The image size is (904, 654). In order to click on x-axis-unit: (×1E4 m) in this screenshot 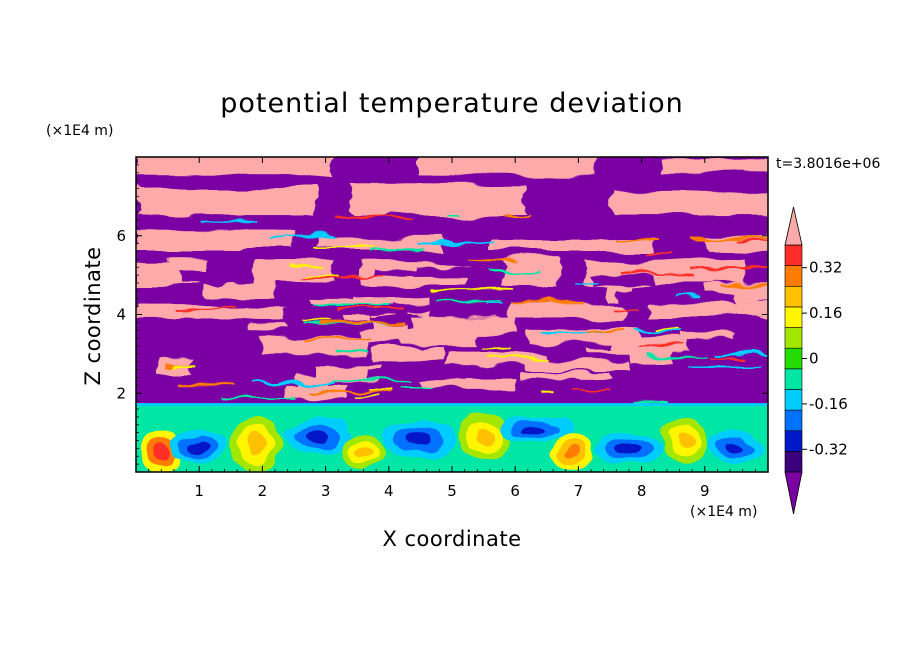, I will do `click(723, 512)`.